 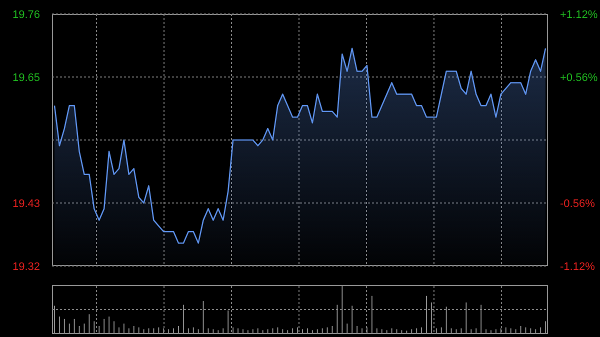 I want to click on y2-tick-label: +0.56%, so click(x=579, y=78).